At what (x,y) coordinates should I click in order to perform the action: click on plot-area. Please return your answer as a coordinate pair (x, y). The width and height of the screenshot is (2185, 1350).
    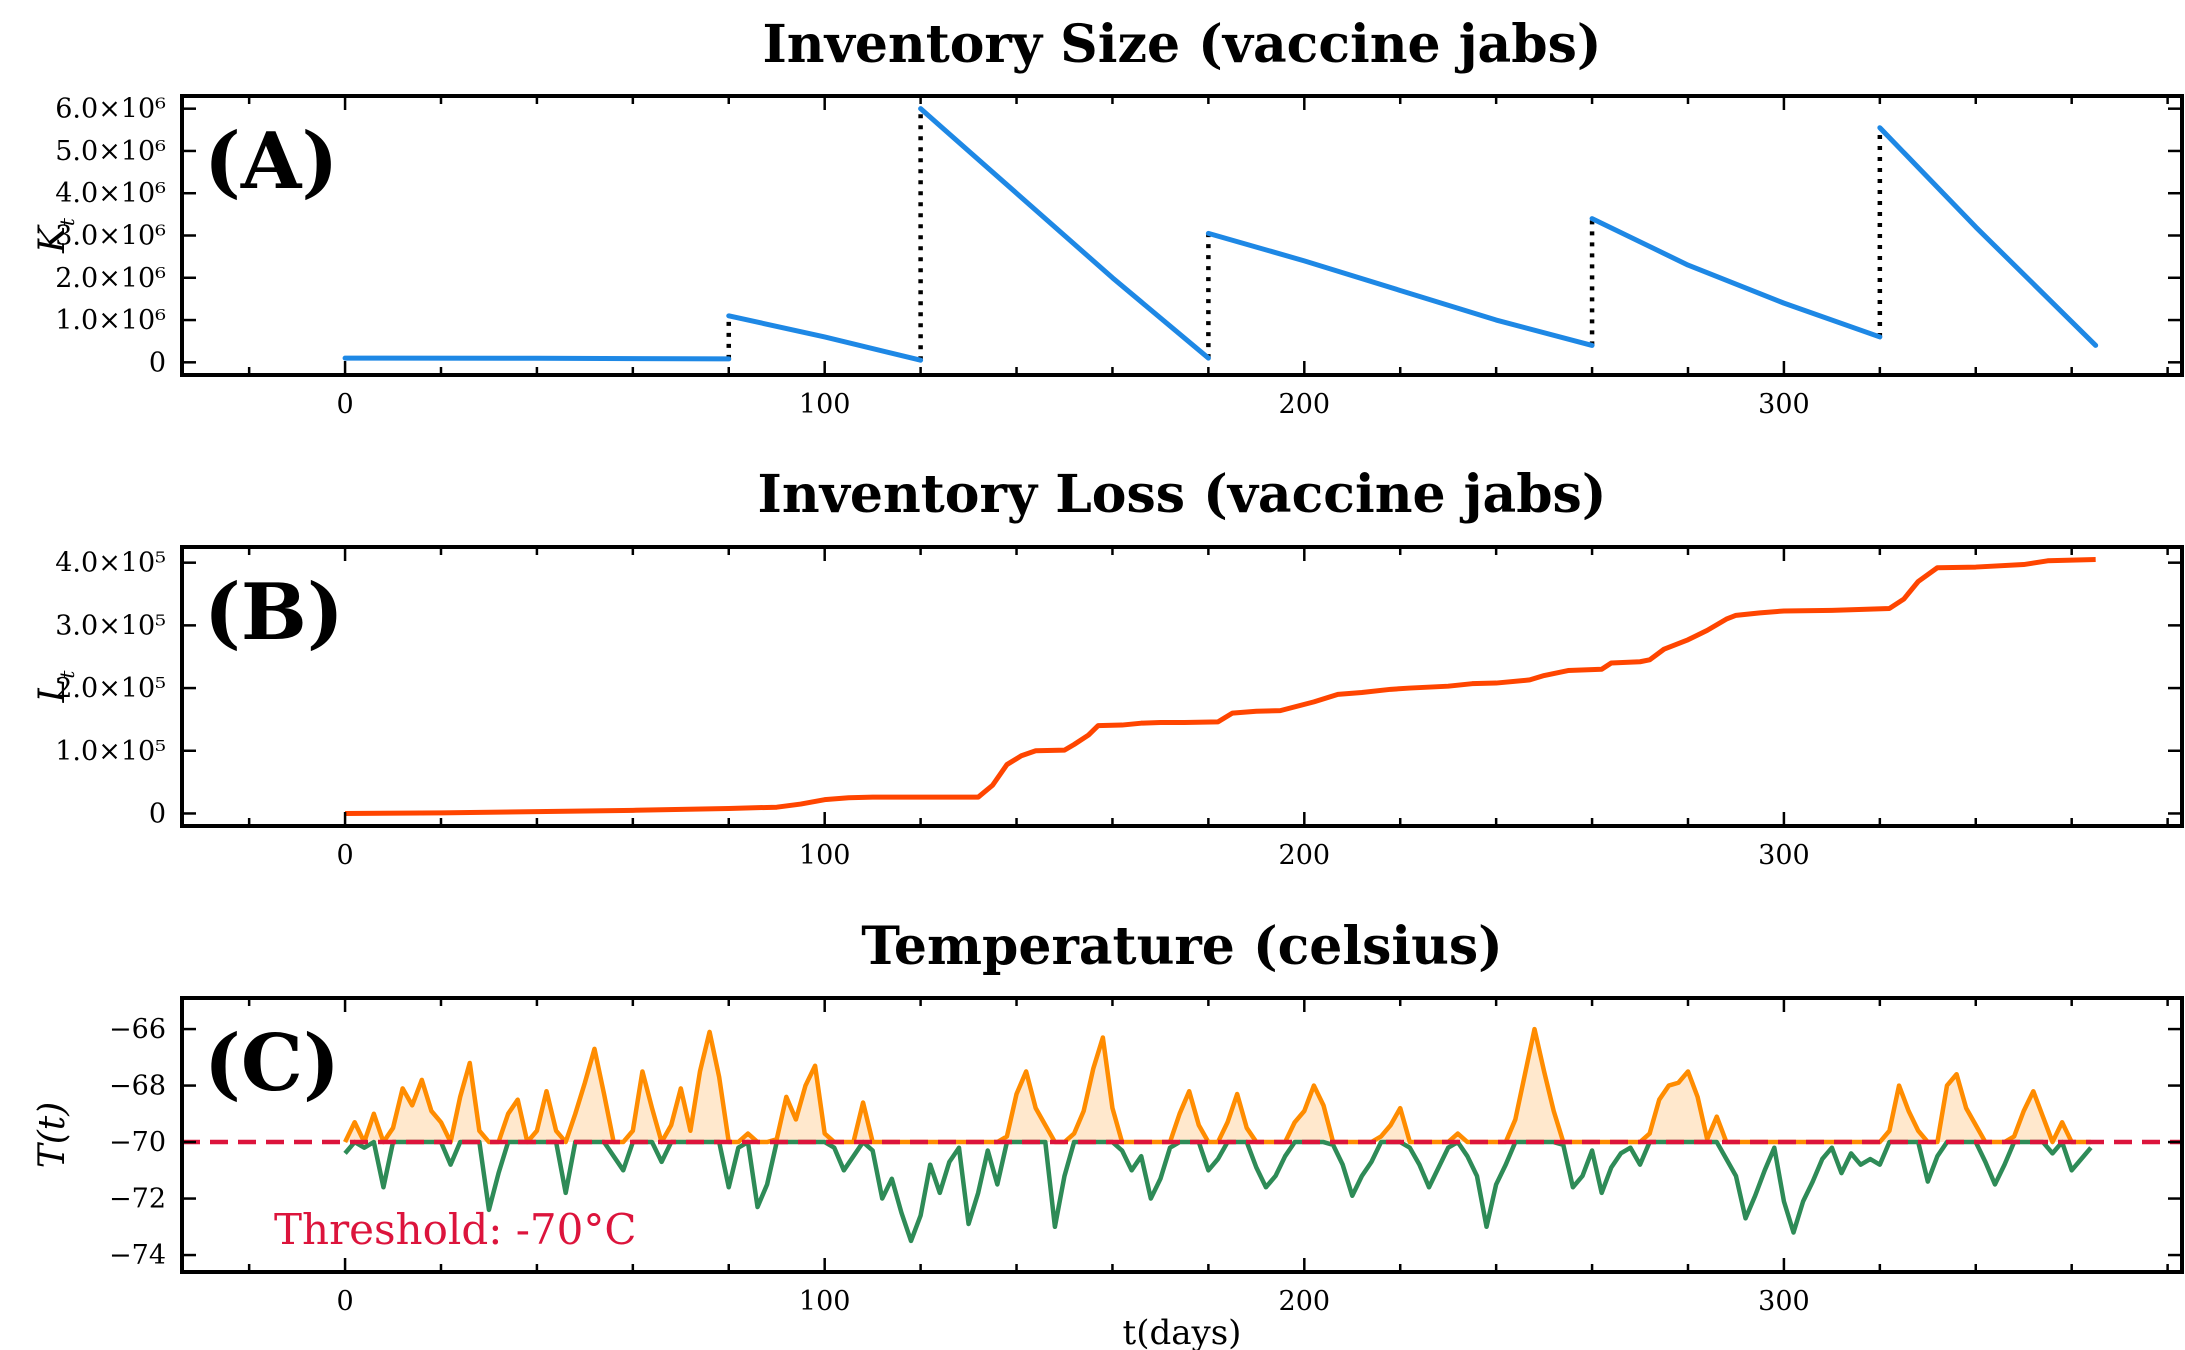
    Looking at the image, I should click on (1182, 1135).